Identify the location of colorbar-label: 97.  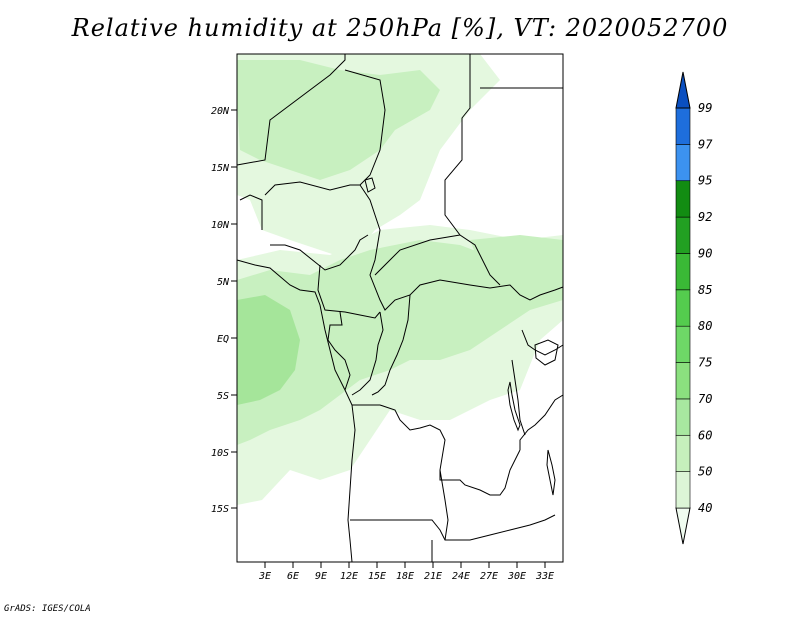
(705, 144).